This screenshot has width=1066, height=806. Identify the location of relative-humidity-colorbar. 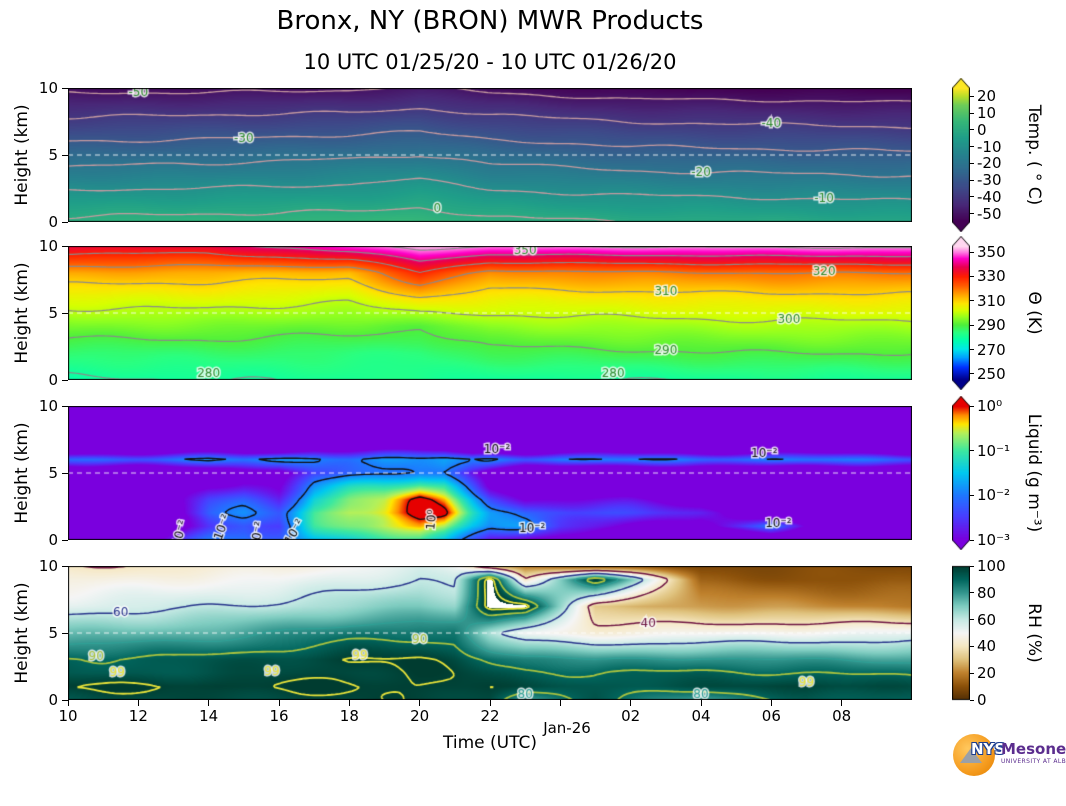
(961, 633).